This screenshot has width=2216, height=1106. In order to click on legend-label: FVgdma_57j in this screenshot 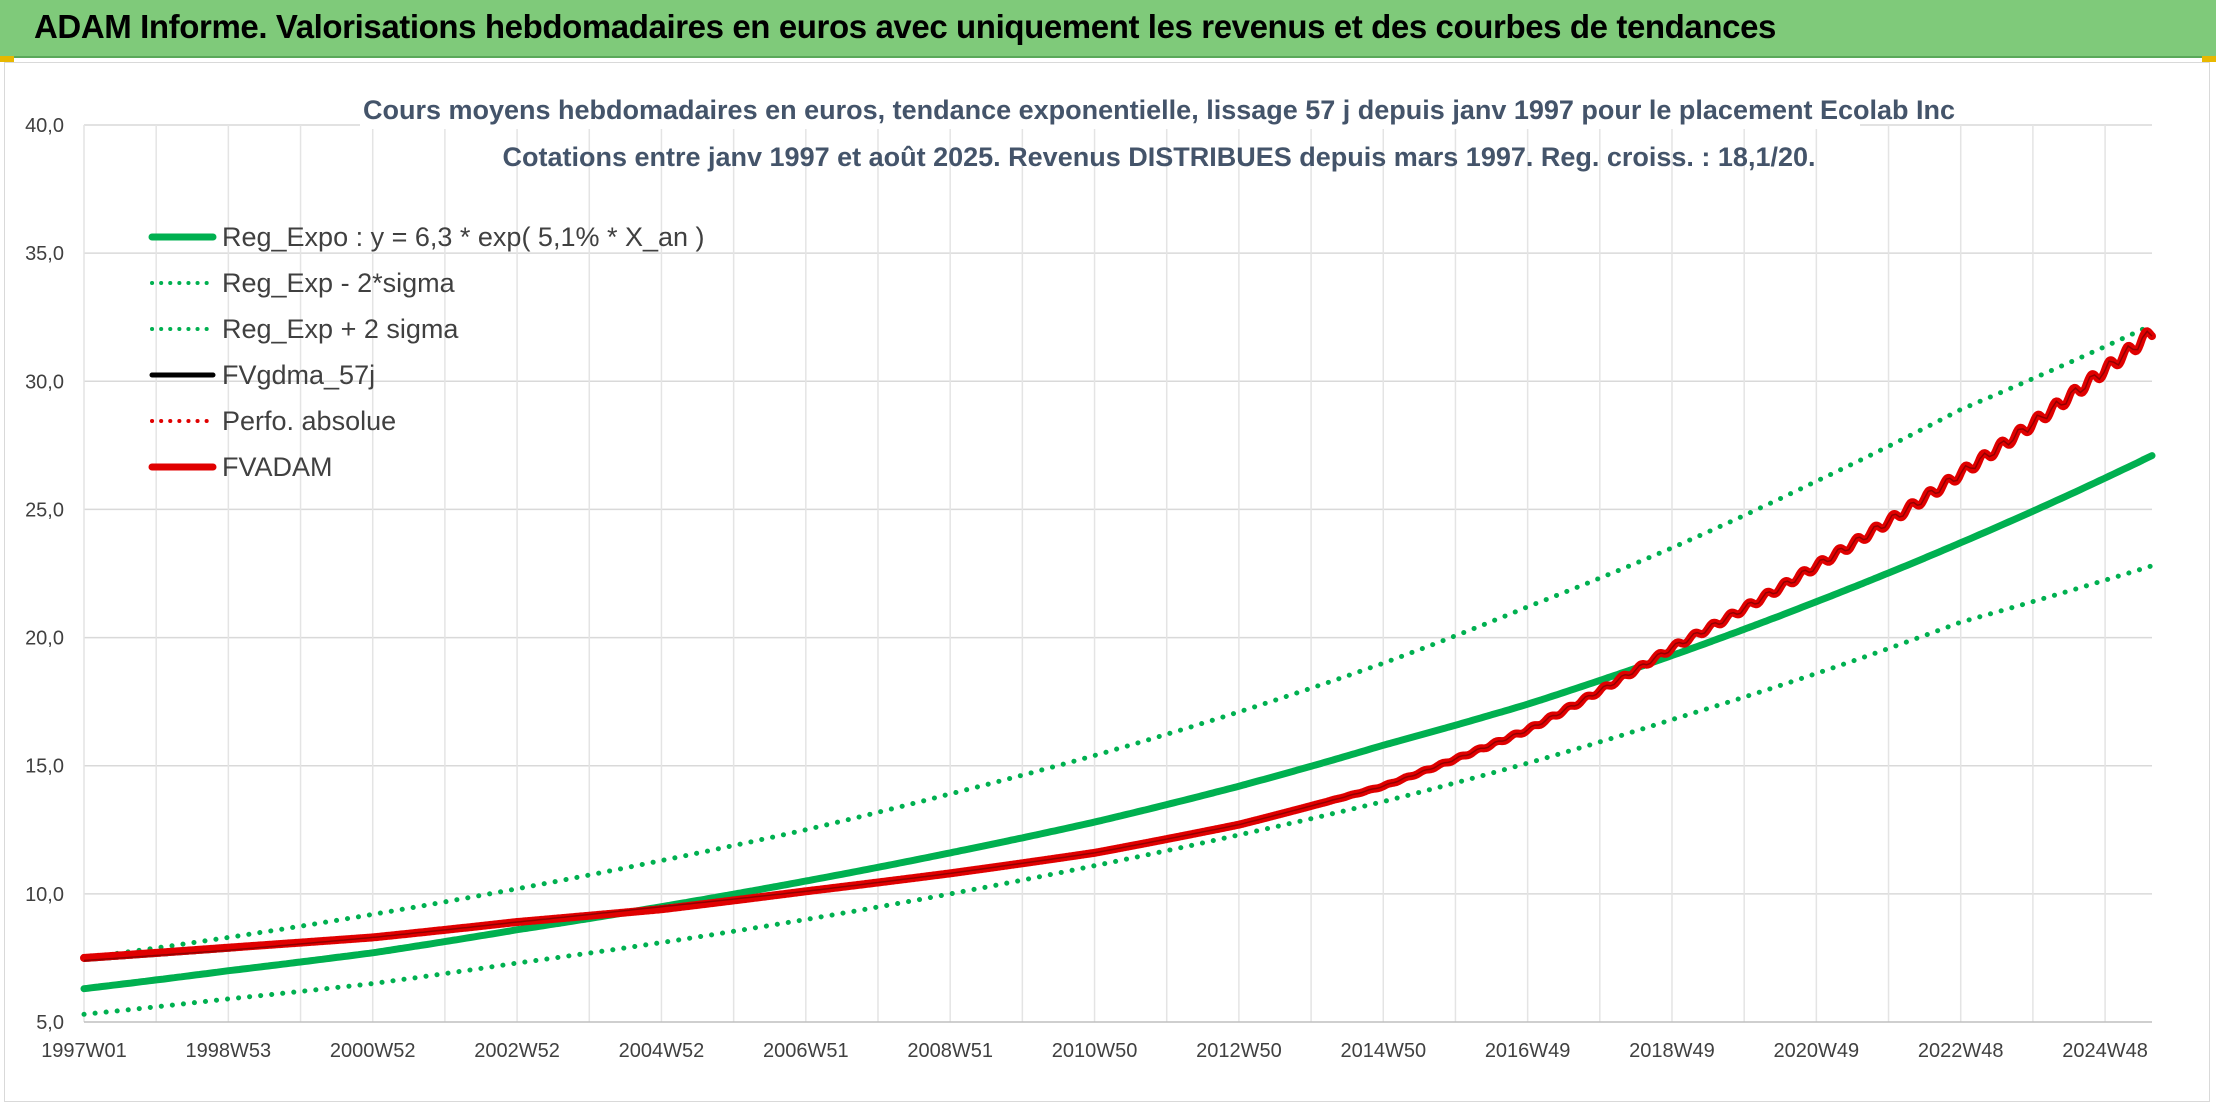, I will do `click(298, 375)`.